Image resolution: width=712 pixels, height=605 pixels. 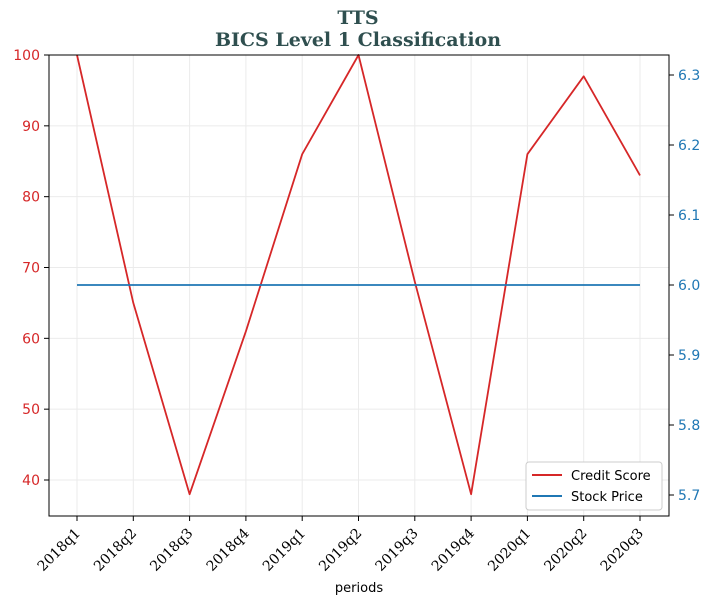 I want to click on y-right-tick-label: 6.0, so click(x=689, y=286).